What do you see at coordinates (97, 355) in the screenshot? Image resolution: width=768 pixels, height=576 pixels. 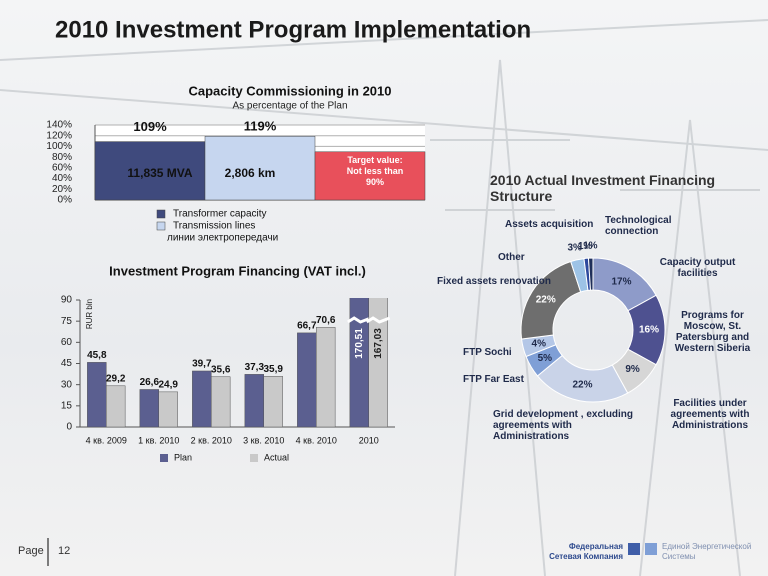 I see `value-label: 45,8` at bounding box center [97, 355].